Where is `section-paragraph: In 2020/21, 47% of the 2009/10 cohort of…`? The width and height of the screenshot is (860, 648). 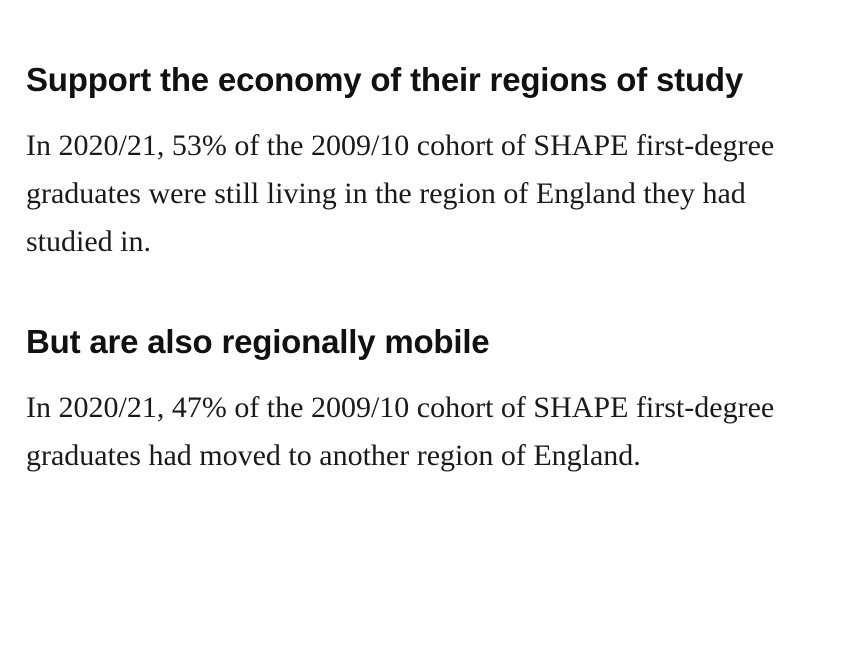
section-paragraph: In 2020/21, 47% of the 2009/10 cohort of… is located at coordinates (400, 431).